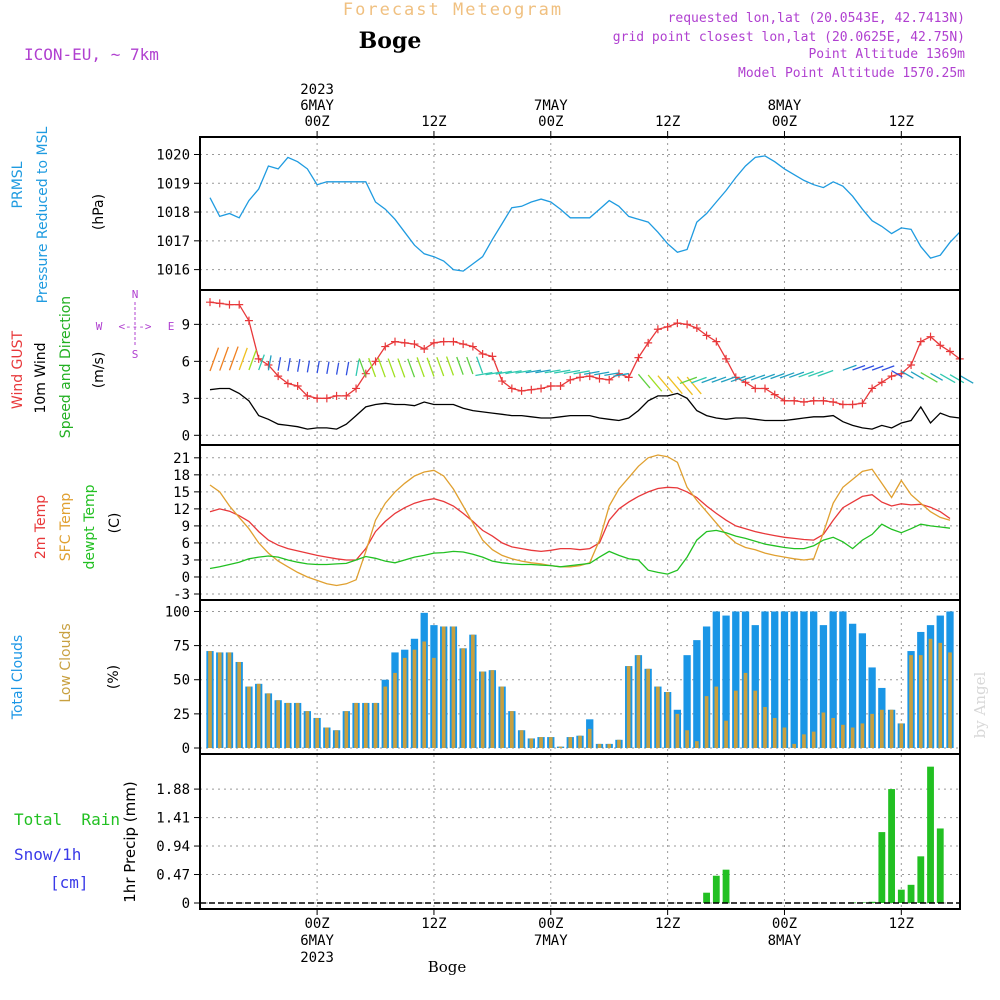 This screenshot has width=1000, height=1000. Describe the element at coordinates (69, 882) in the screenshot. I see `snow-unit: [cm]` at that location.